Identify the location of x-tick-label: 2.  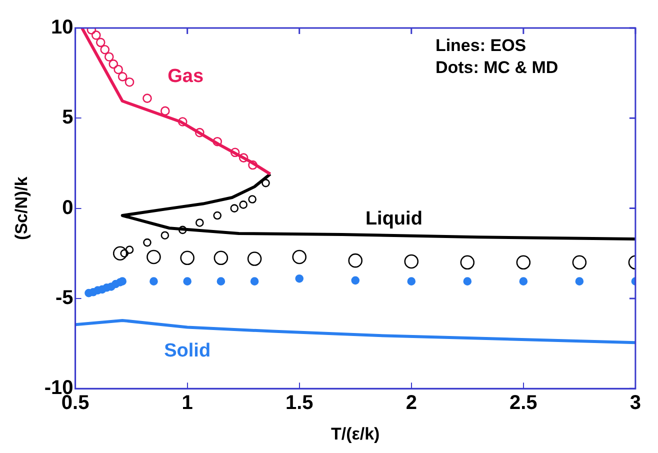
(411, 403).